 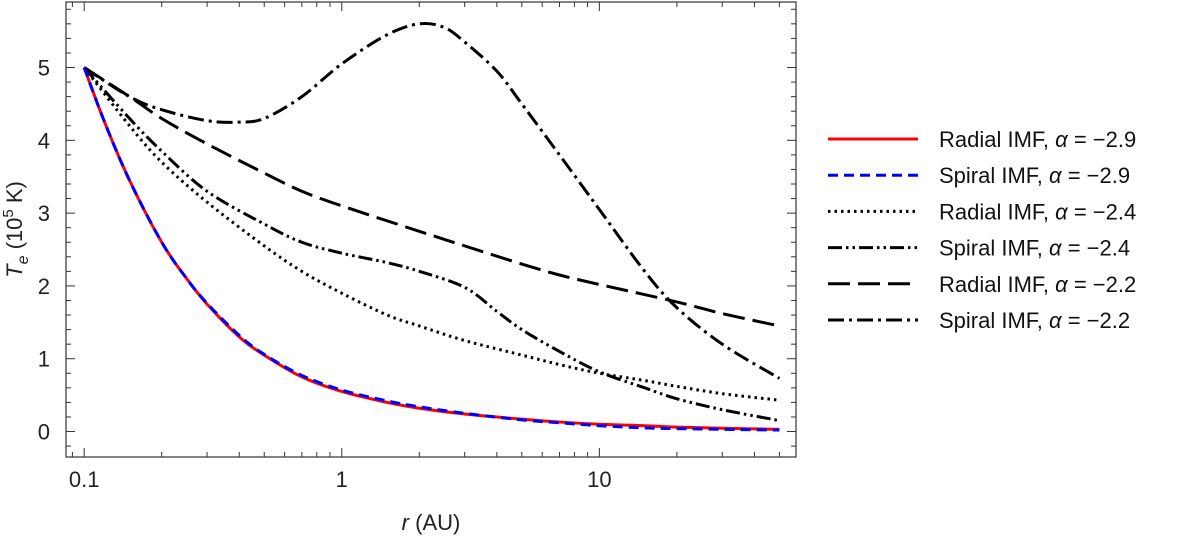 I want to click on y-tick-label: 4, so click(x=44, y=140).